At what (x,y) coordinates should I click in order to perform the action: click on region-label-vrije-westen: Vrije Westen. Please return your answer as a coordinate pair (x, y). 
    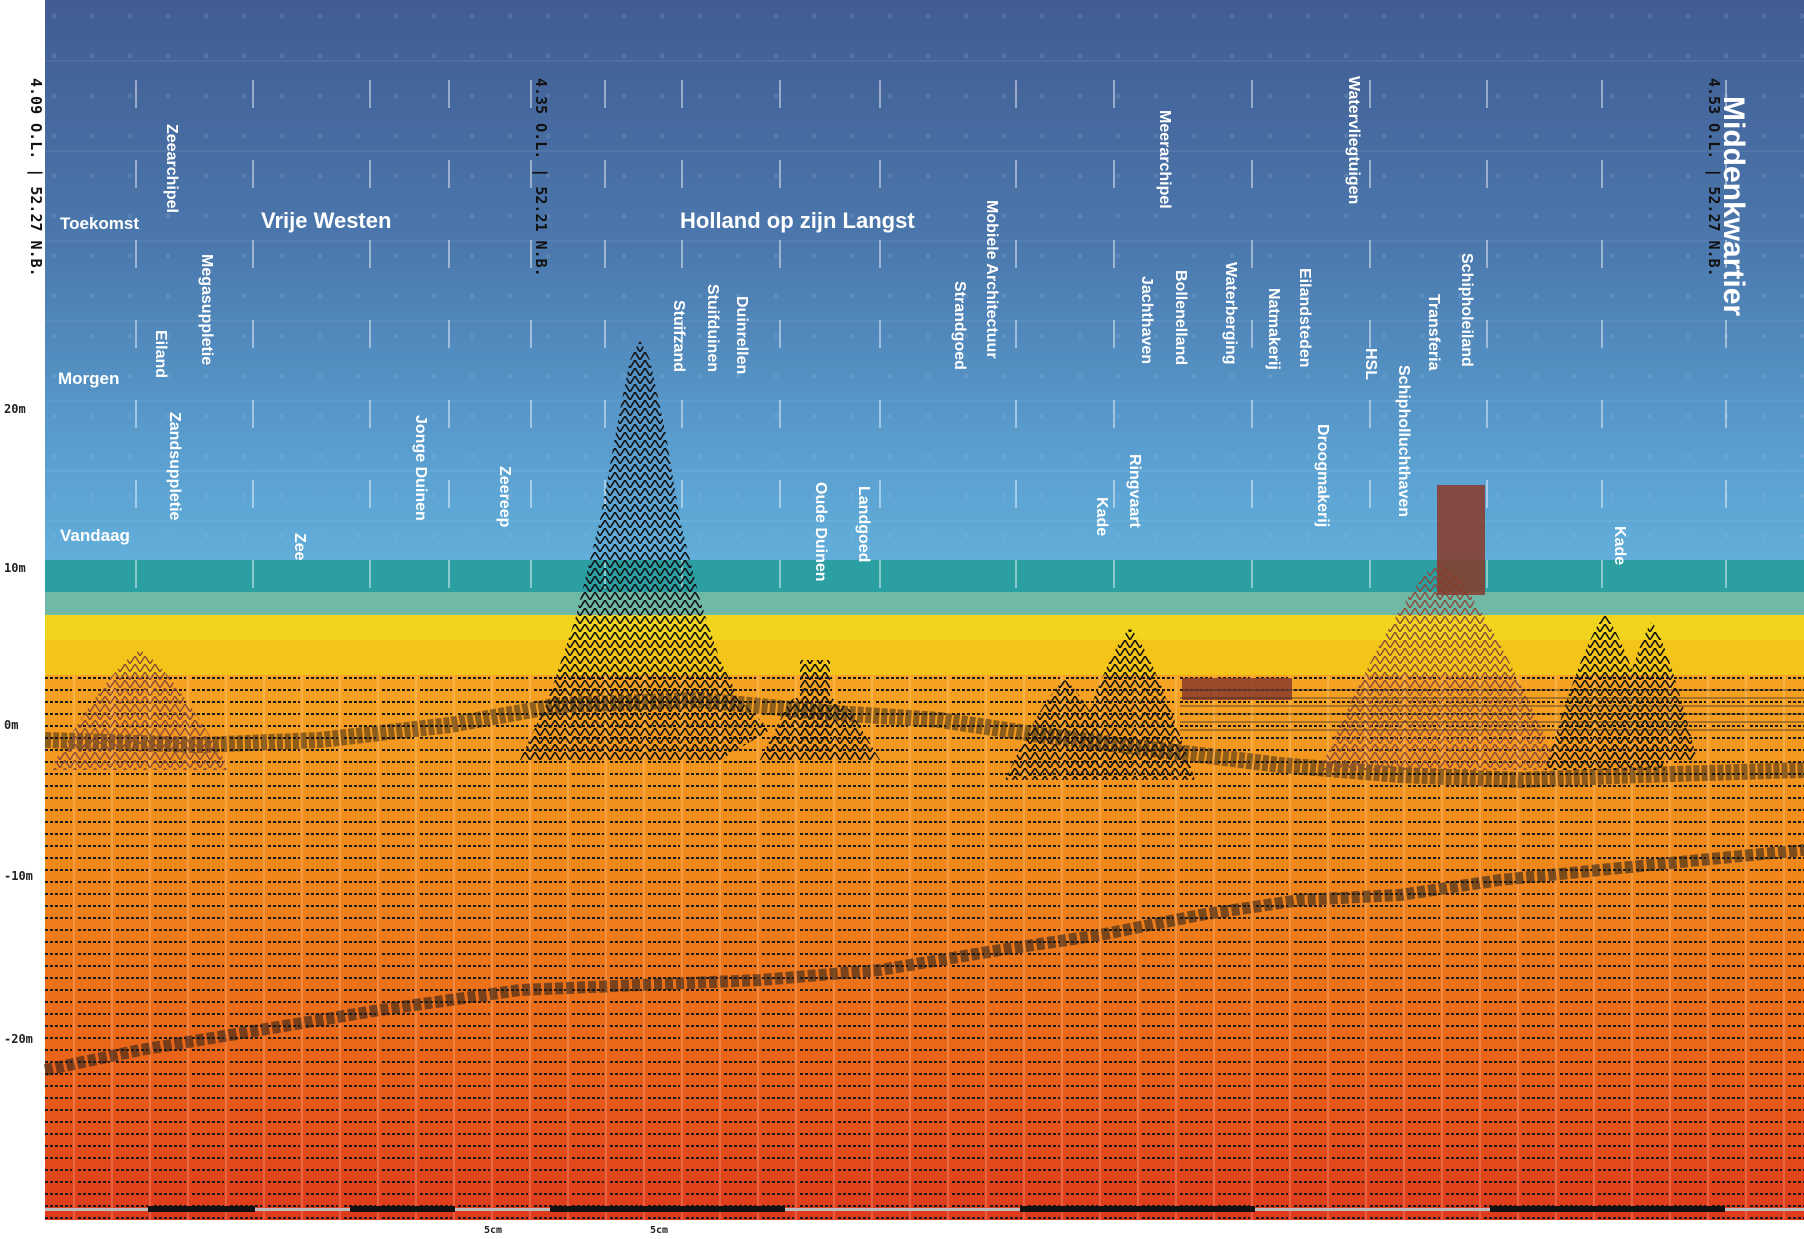
    Looking at the image, I should click on (326, 220).